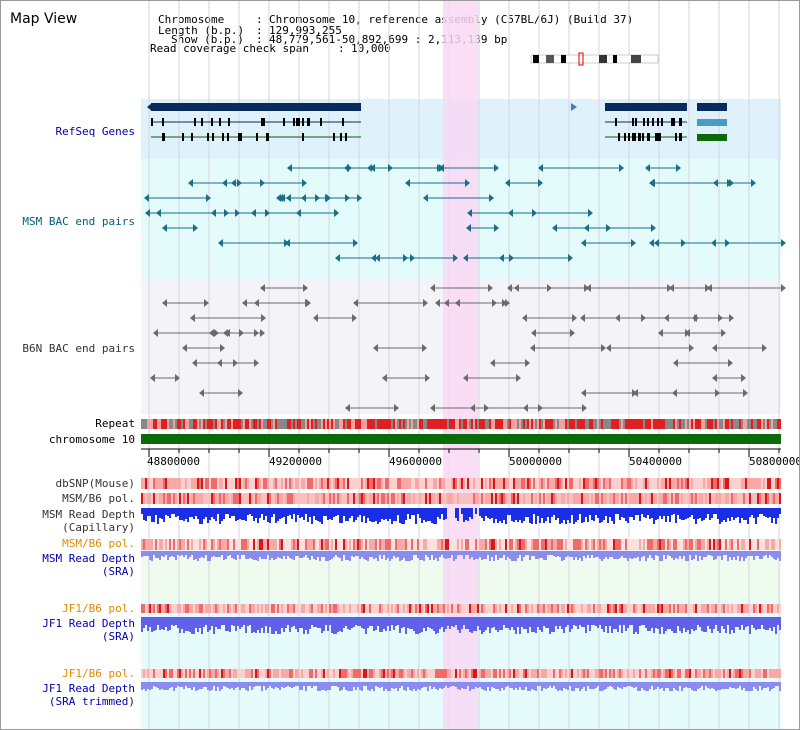 This screenshot has width=800, height=730. Describe the element at coordinates (88, 695) in the screenshot. I see `track-label-jf1-depth-trimmed: JF1 Read Depth (SRA trimmed)` at that location.